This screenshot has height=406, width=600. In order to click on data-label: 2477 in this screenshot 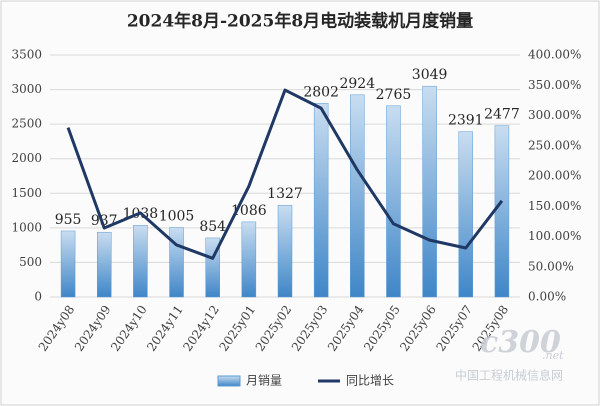, I will do `click(502, 115)`.